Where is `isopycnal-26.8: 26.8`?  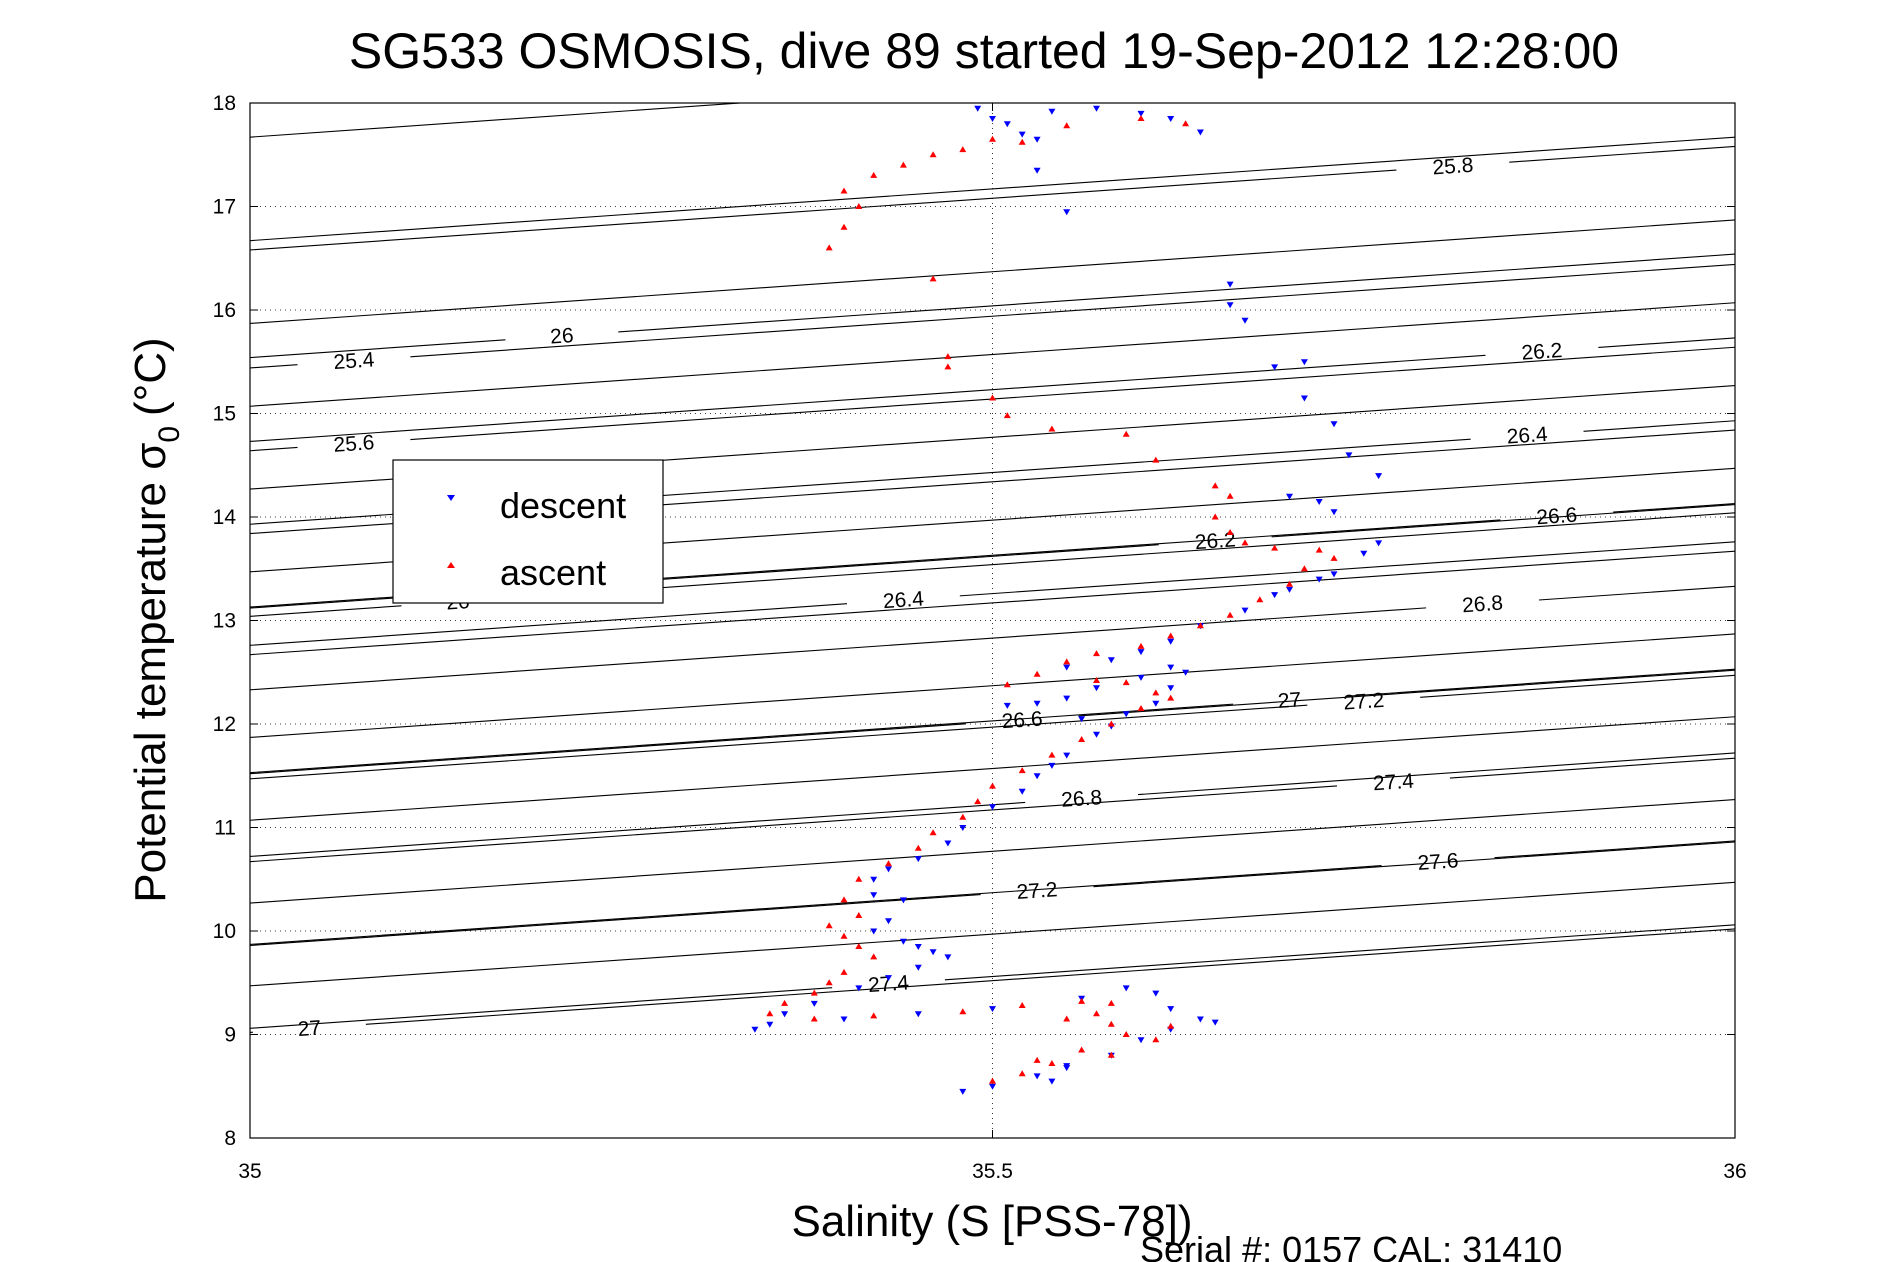 isopycnal-26.8: 26.8 is located at coordinates (992, 805).